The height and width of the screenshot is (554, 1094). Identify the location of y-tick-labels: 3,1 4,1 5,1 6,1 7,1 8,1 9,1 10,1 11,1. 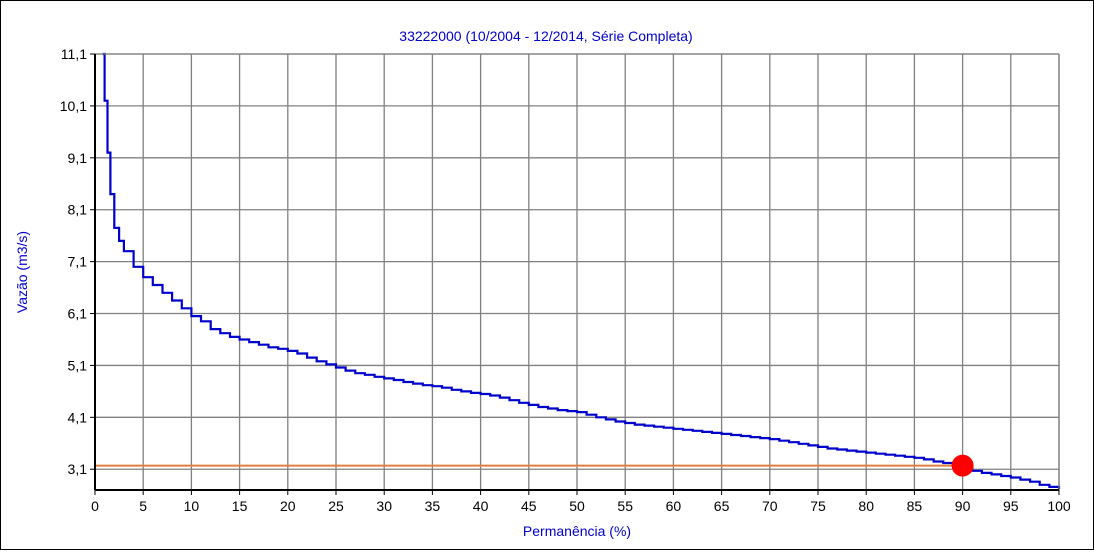
(73, 261).